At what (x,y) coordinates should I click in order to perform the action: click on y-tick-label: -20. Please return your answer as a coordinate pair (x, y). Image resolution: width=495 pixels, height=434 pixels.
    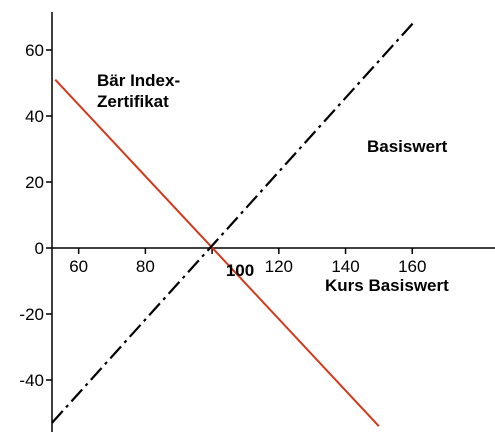
    Looking at the image, I should click on (31, 314).